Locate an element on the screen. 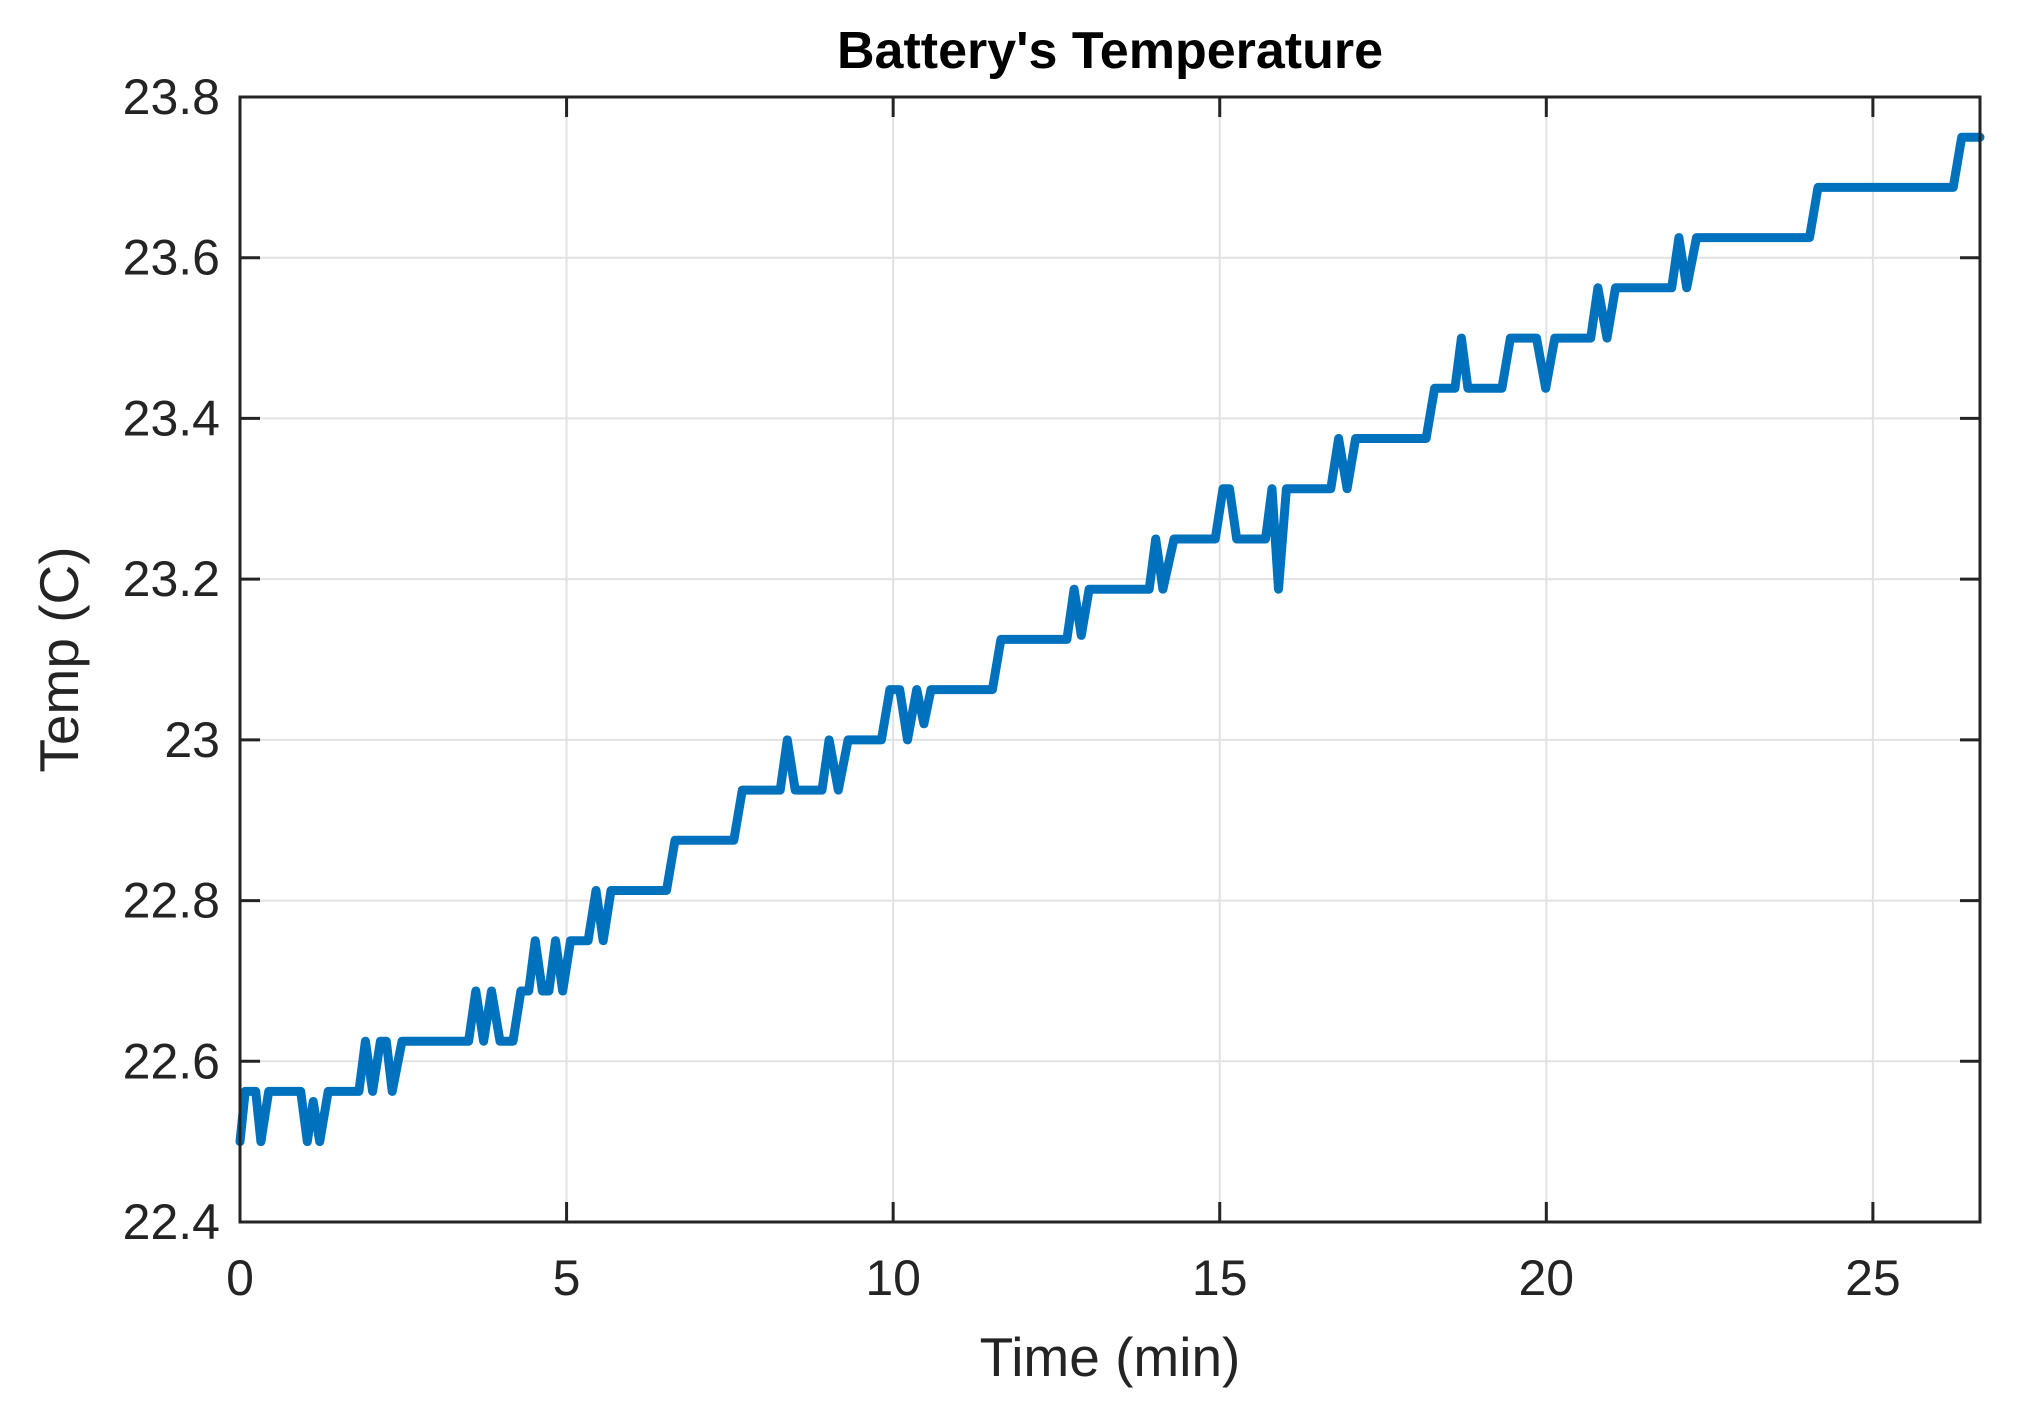  x-tick-label-5: 5 is located at coordinates (567, 1278).